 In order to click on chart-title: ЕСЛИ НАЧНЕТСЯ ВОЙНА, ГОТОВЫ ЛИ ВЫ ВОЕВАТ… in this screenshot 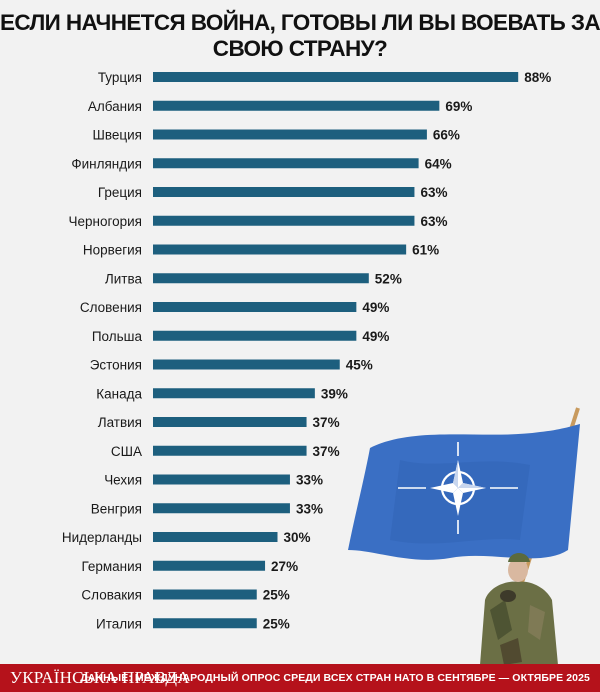, I will do `click(300, 35)`.